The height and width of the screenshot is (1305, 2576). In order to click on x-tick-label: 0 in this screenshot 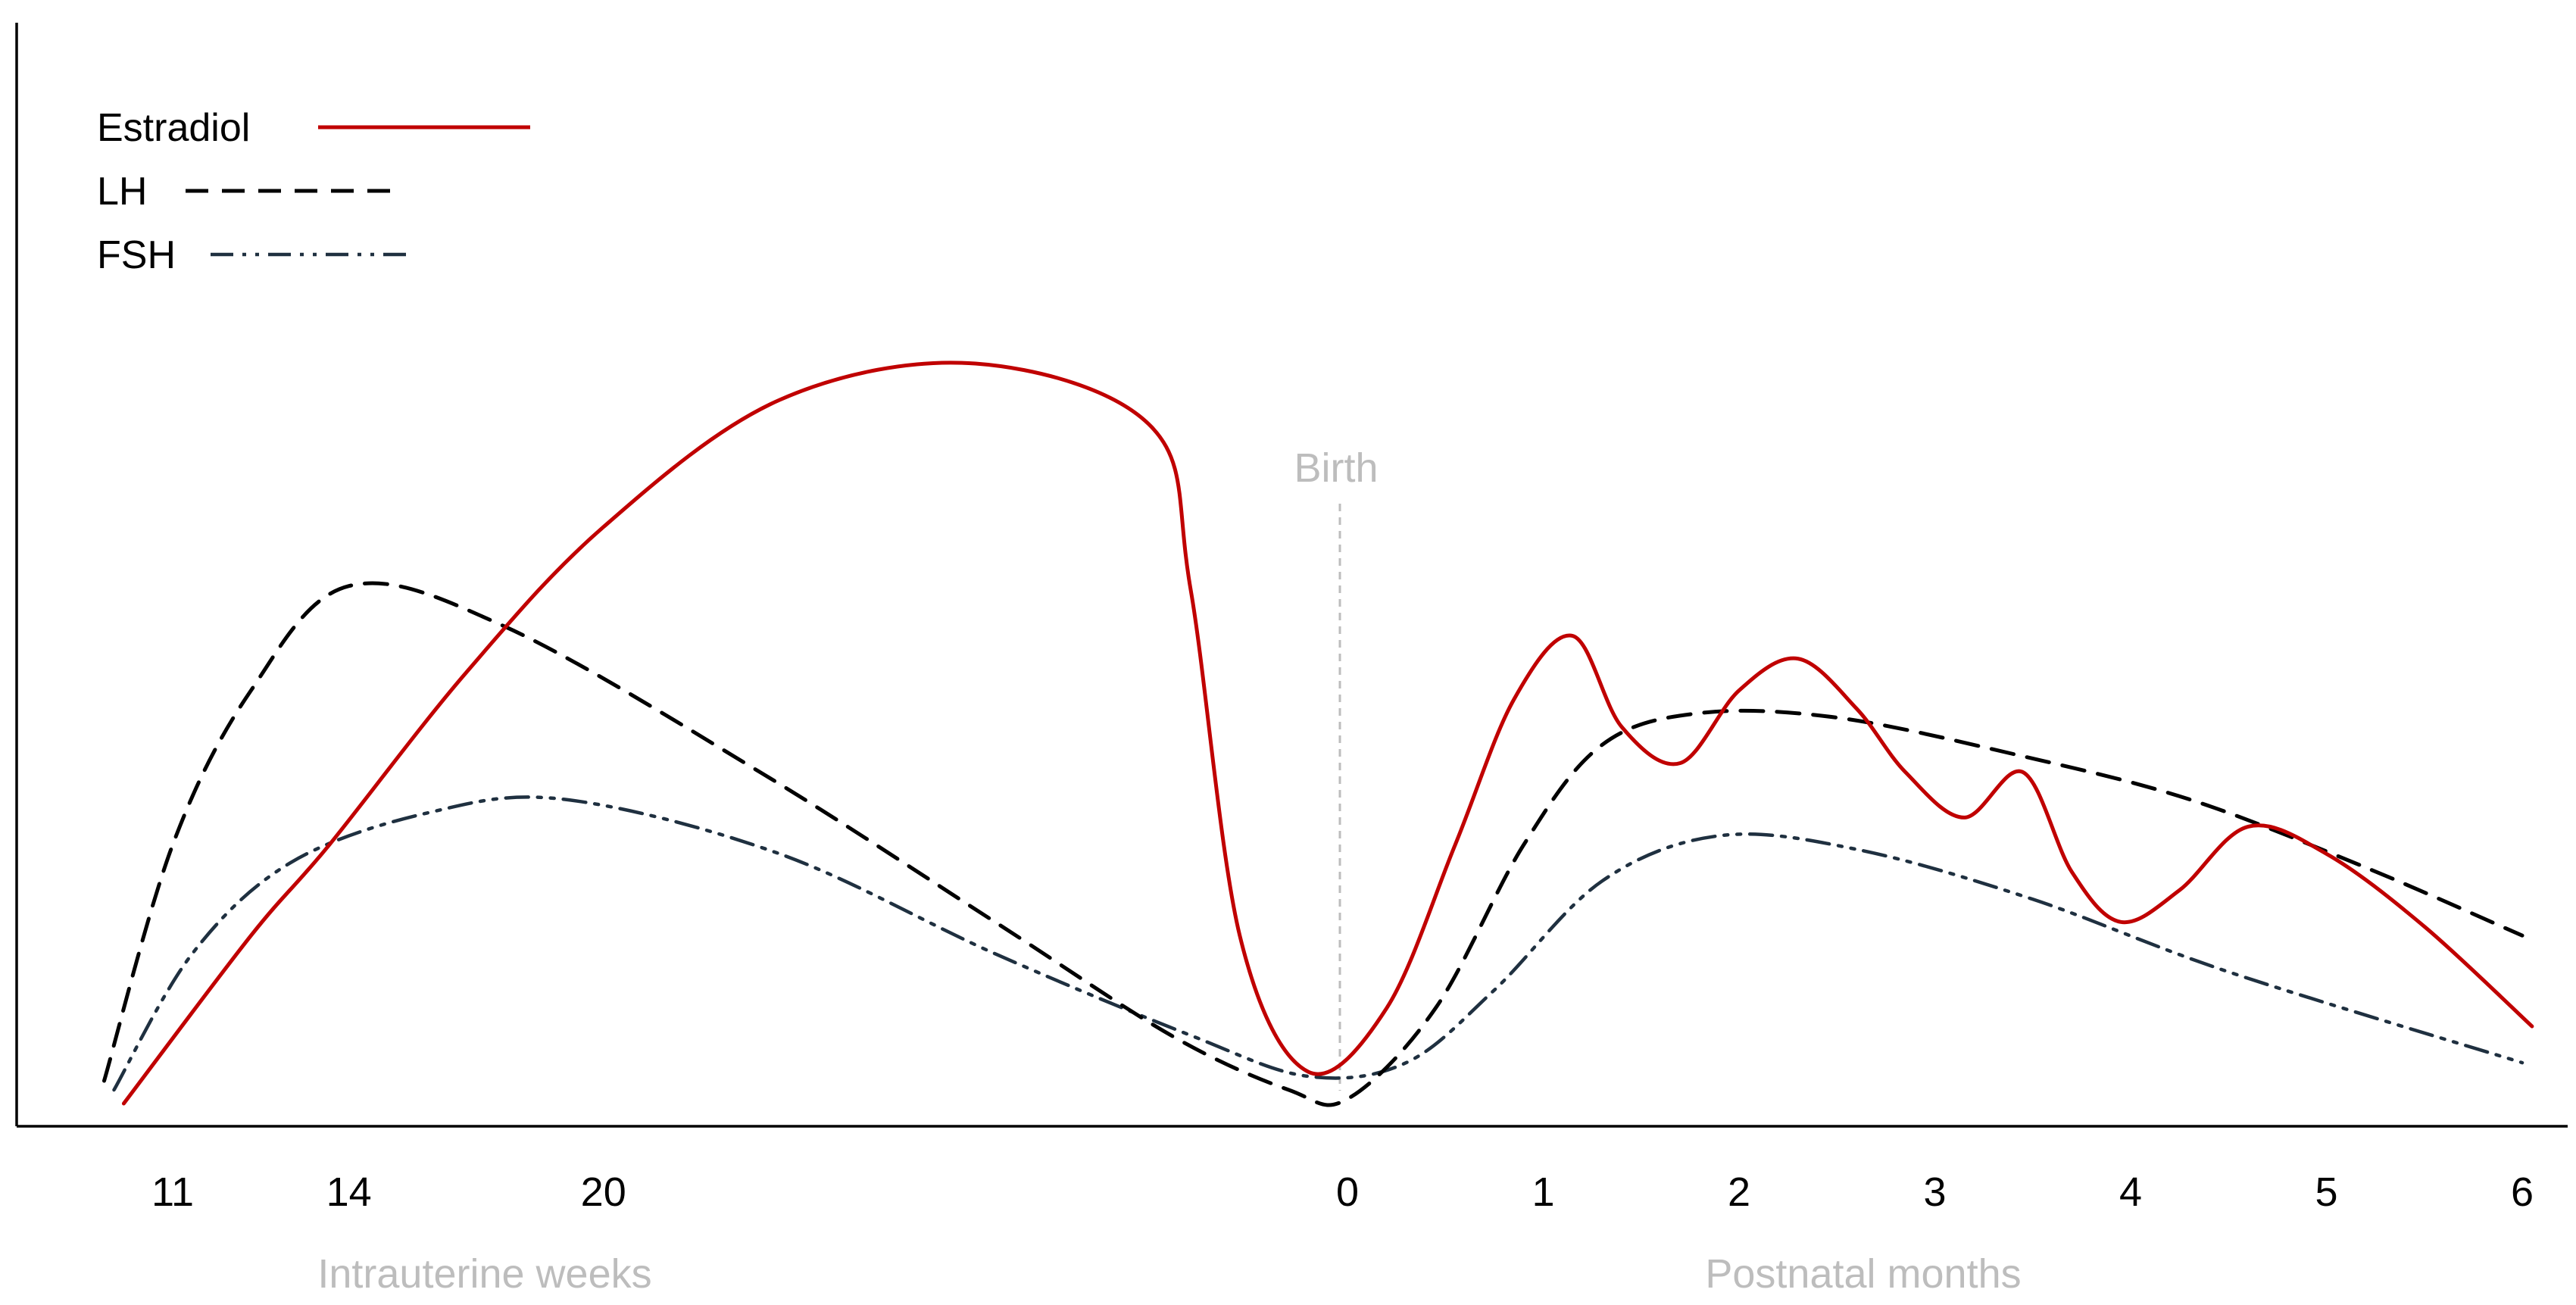, I will do `click(1348, 1192)`.